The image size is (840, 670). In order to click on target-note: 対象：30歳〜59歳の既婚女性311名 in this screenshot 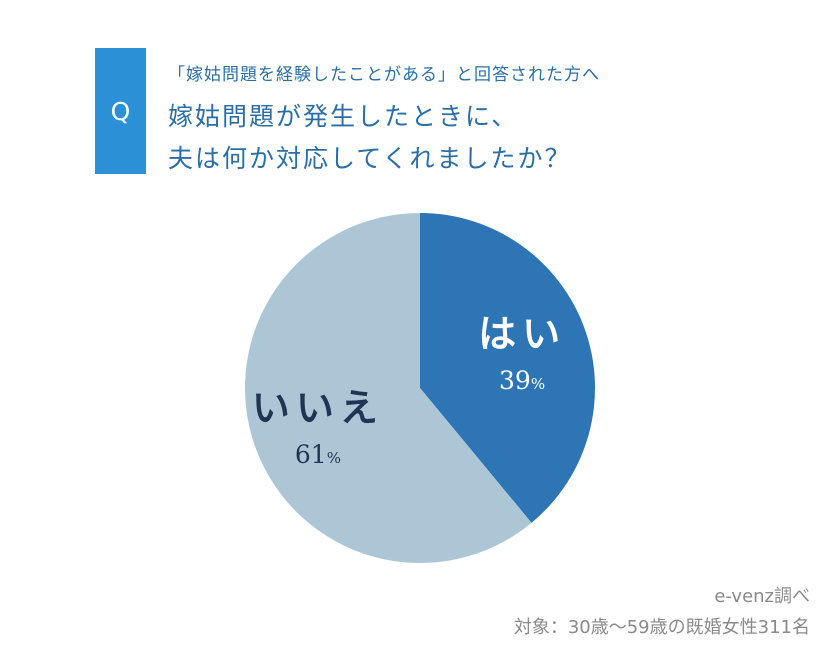, I will do `click(661, 627)`.